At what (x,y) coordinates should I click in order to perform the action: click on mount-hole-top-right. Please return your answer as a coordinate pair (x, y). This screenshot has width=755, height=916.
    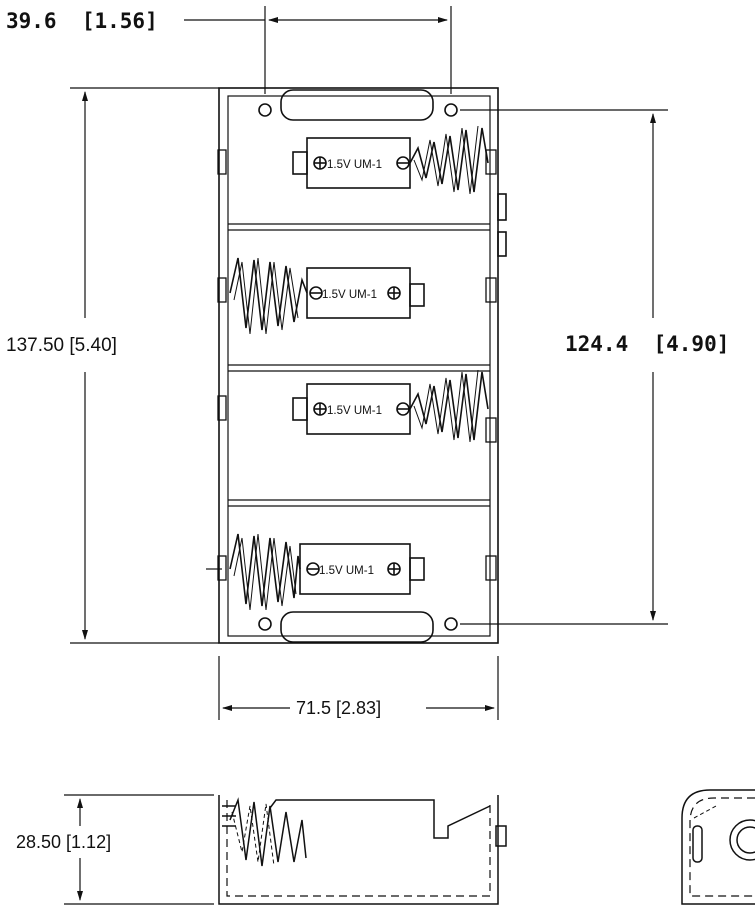
    Looking at the image, I should click on (451, 110).